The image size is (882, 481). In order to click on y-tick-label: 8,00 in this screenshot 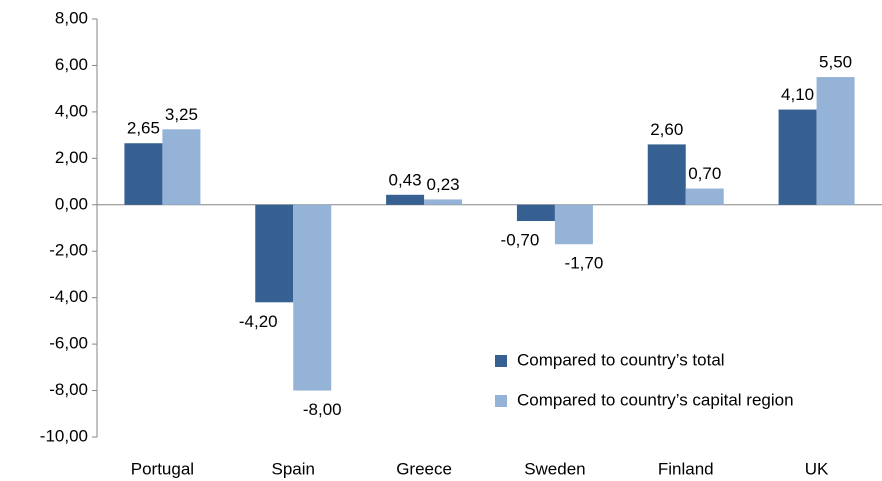, I will do `click(71, 17)`.